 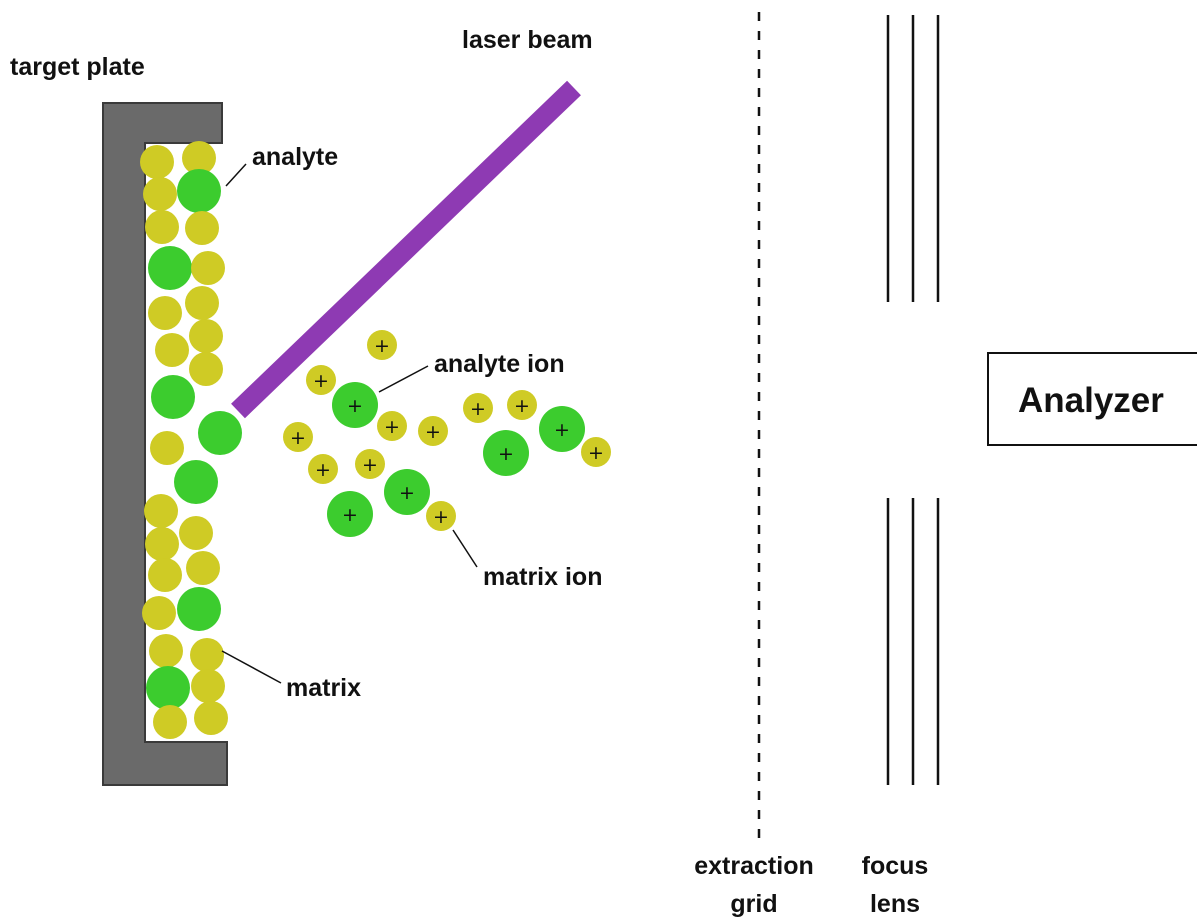 I want to click on label-focus-lens-line2: lens, so click(x=895, y=904).